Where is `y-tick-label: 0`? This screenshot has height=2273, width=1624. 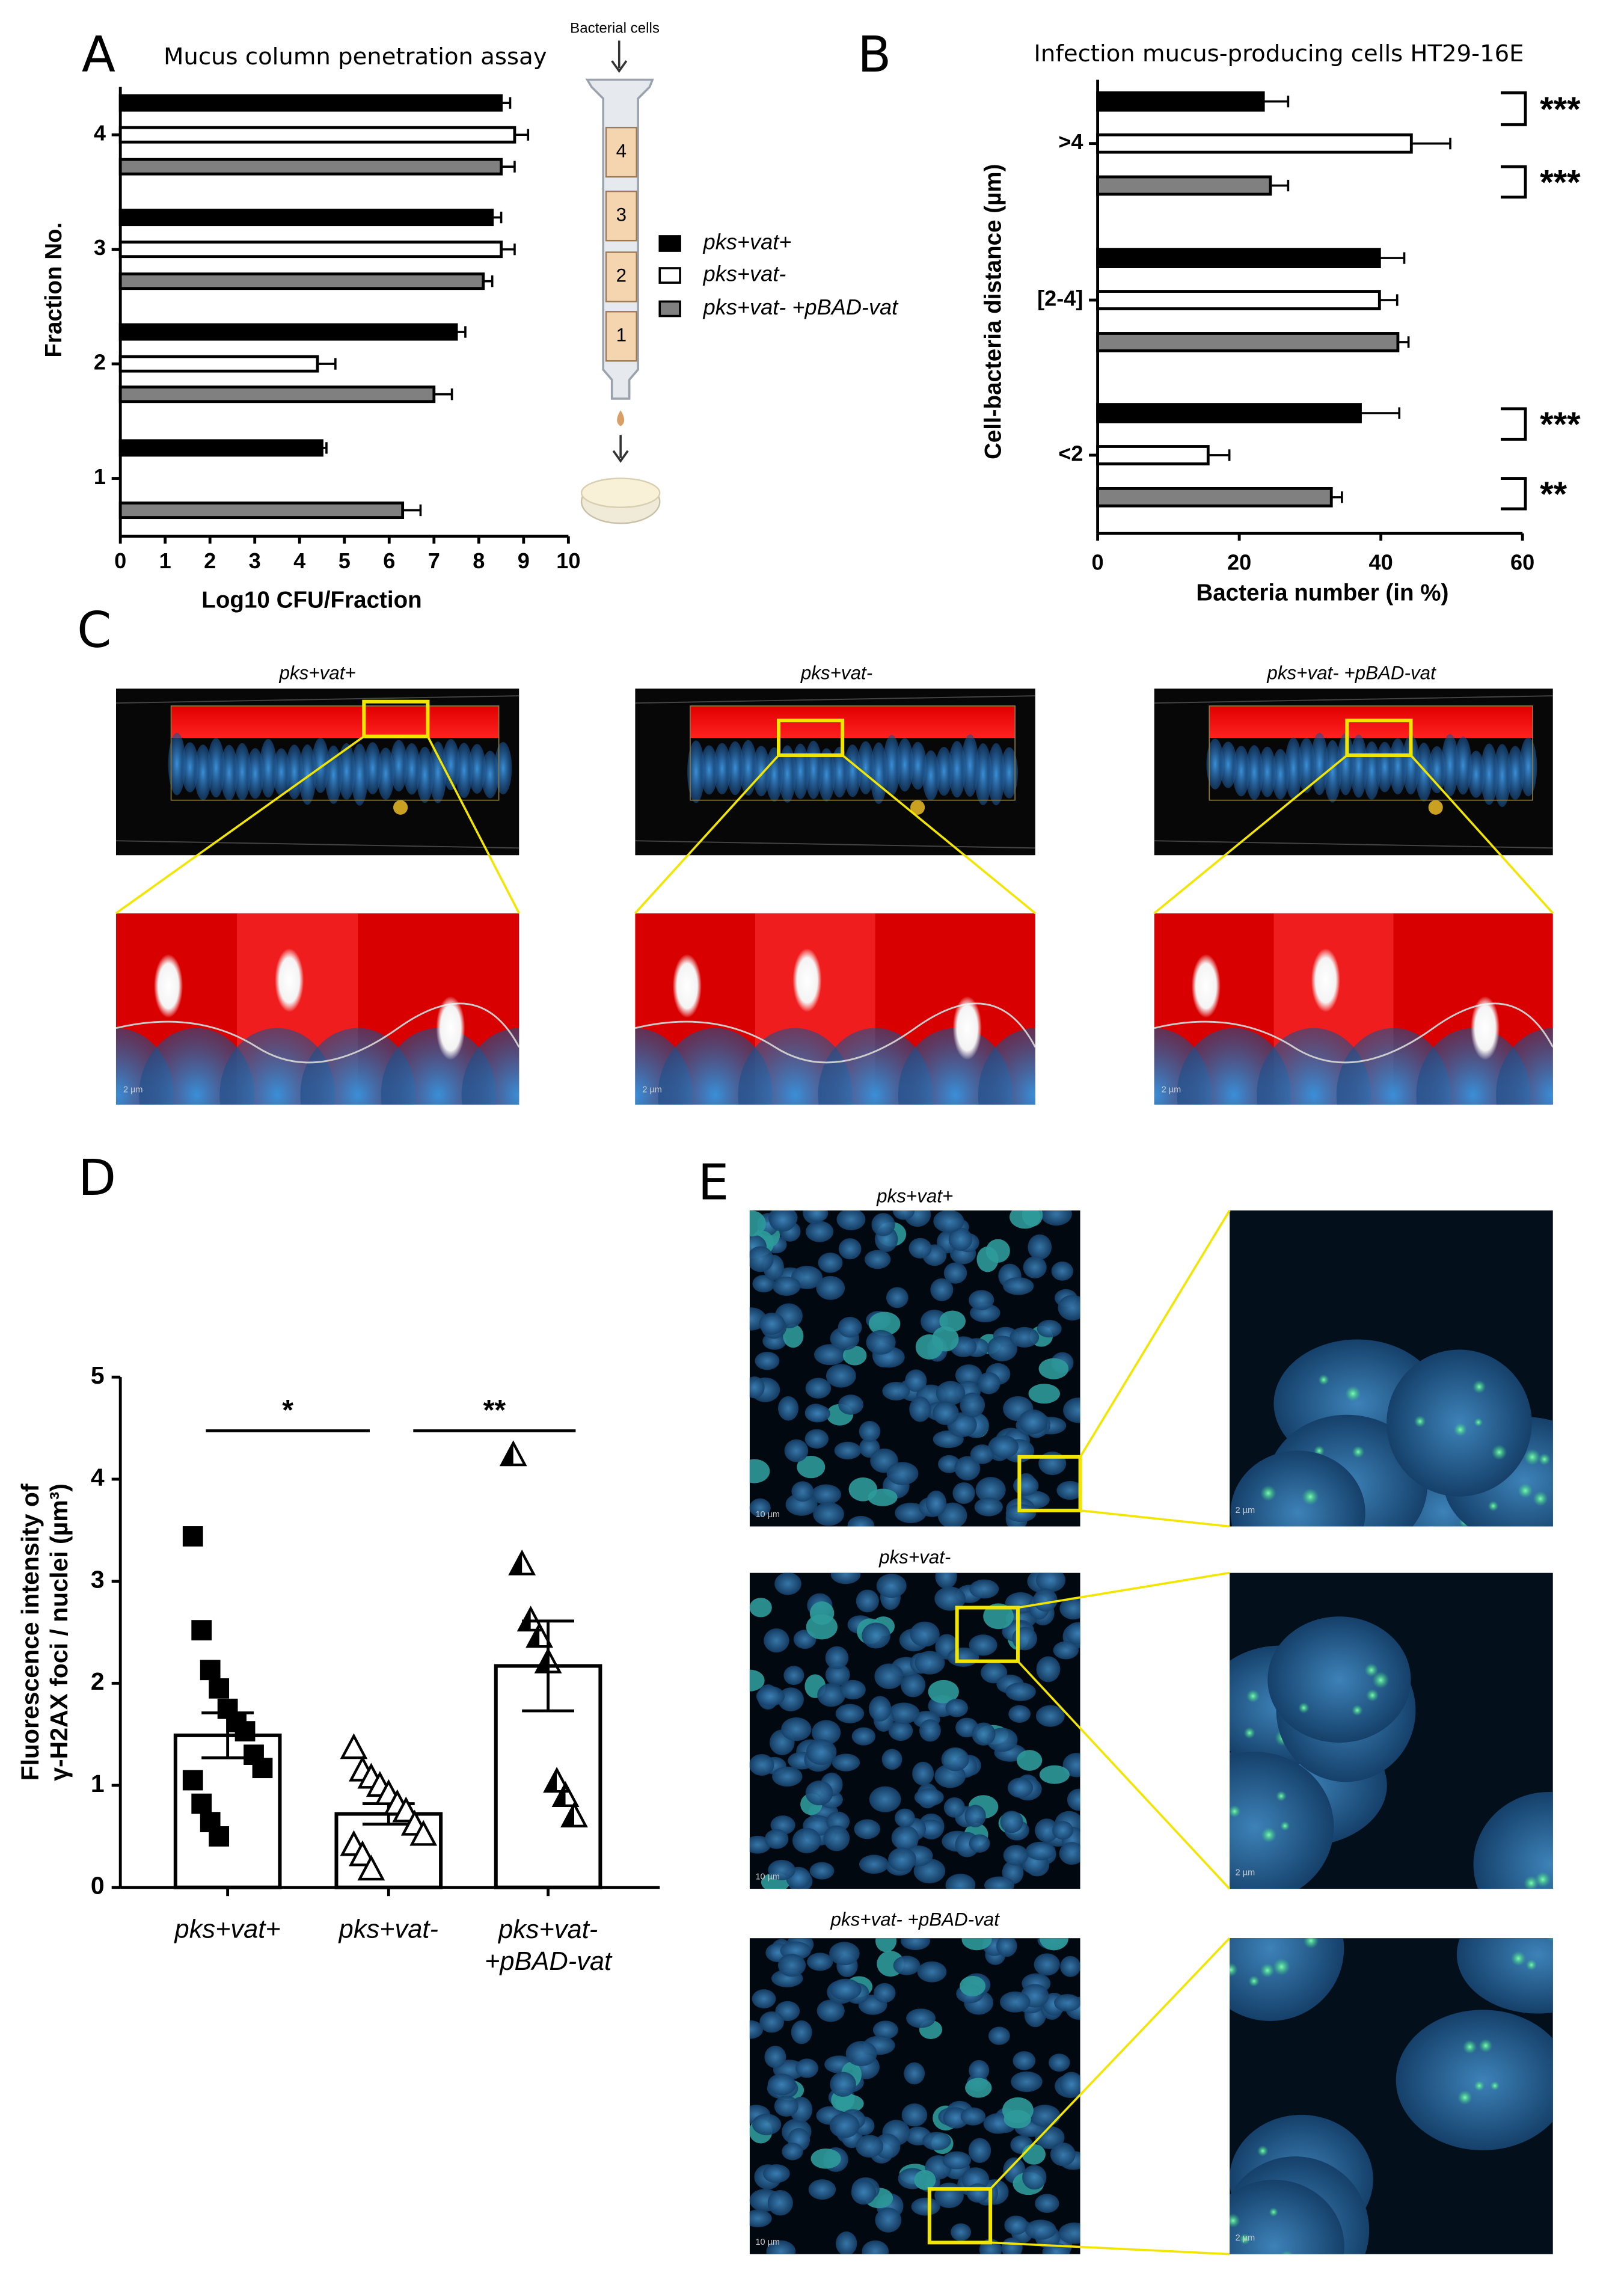
y-tick-label: 0 is located at coordinates (98, 1886).